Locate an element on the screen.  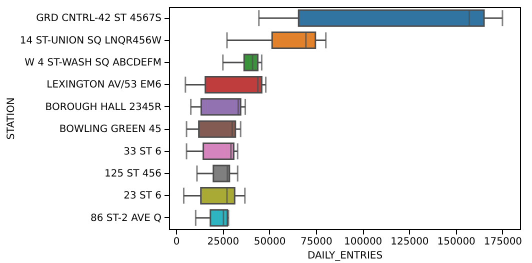
x-tick-label: 0 is located at coordinates (176, 242).